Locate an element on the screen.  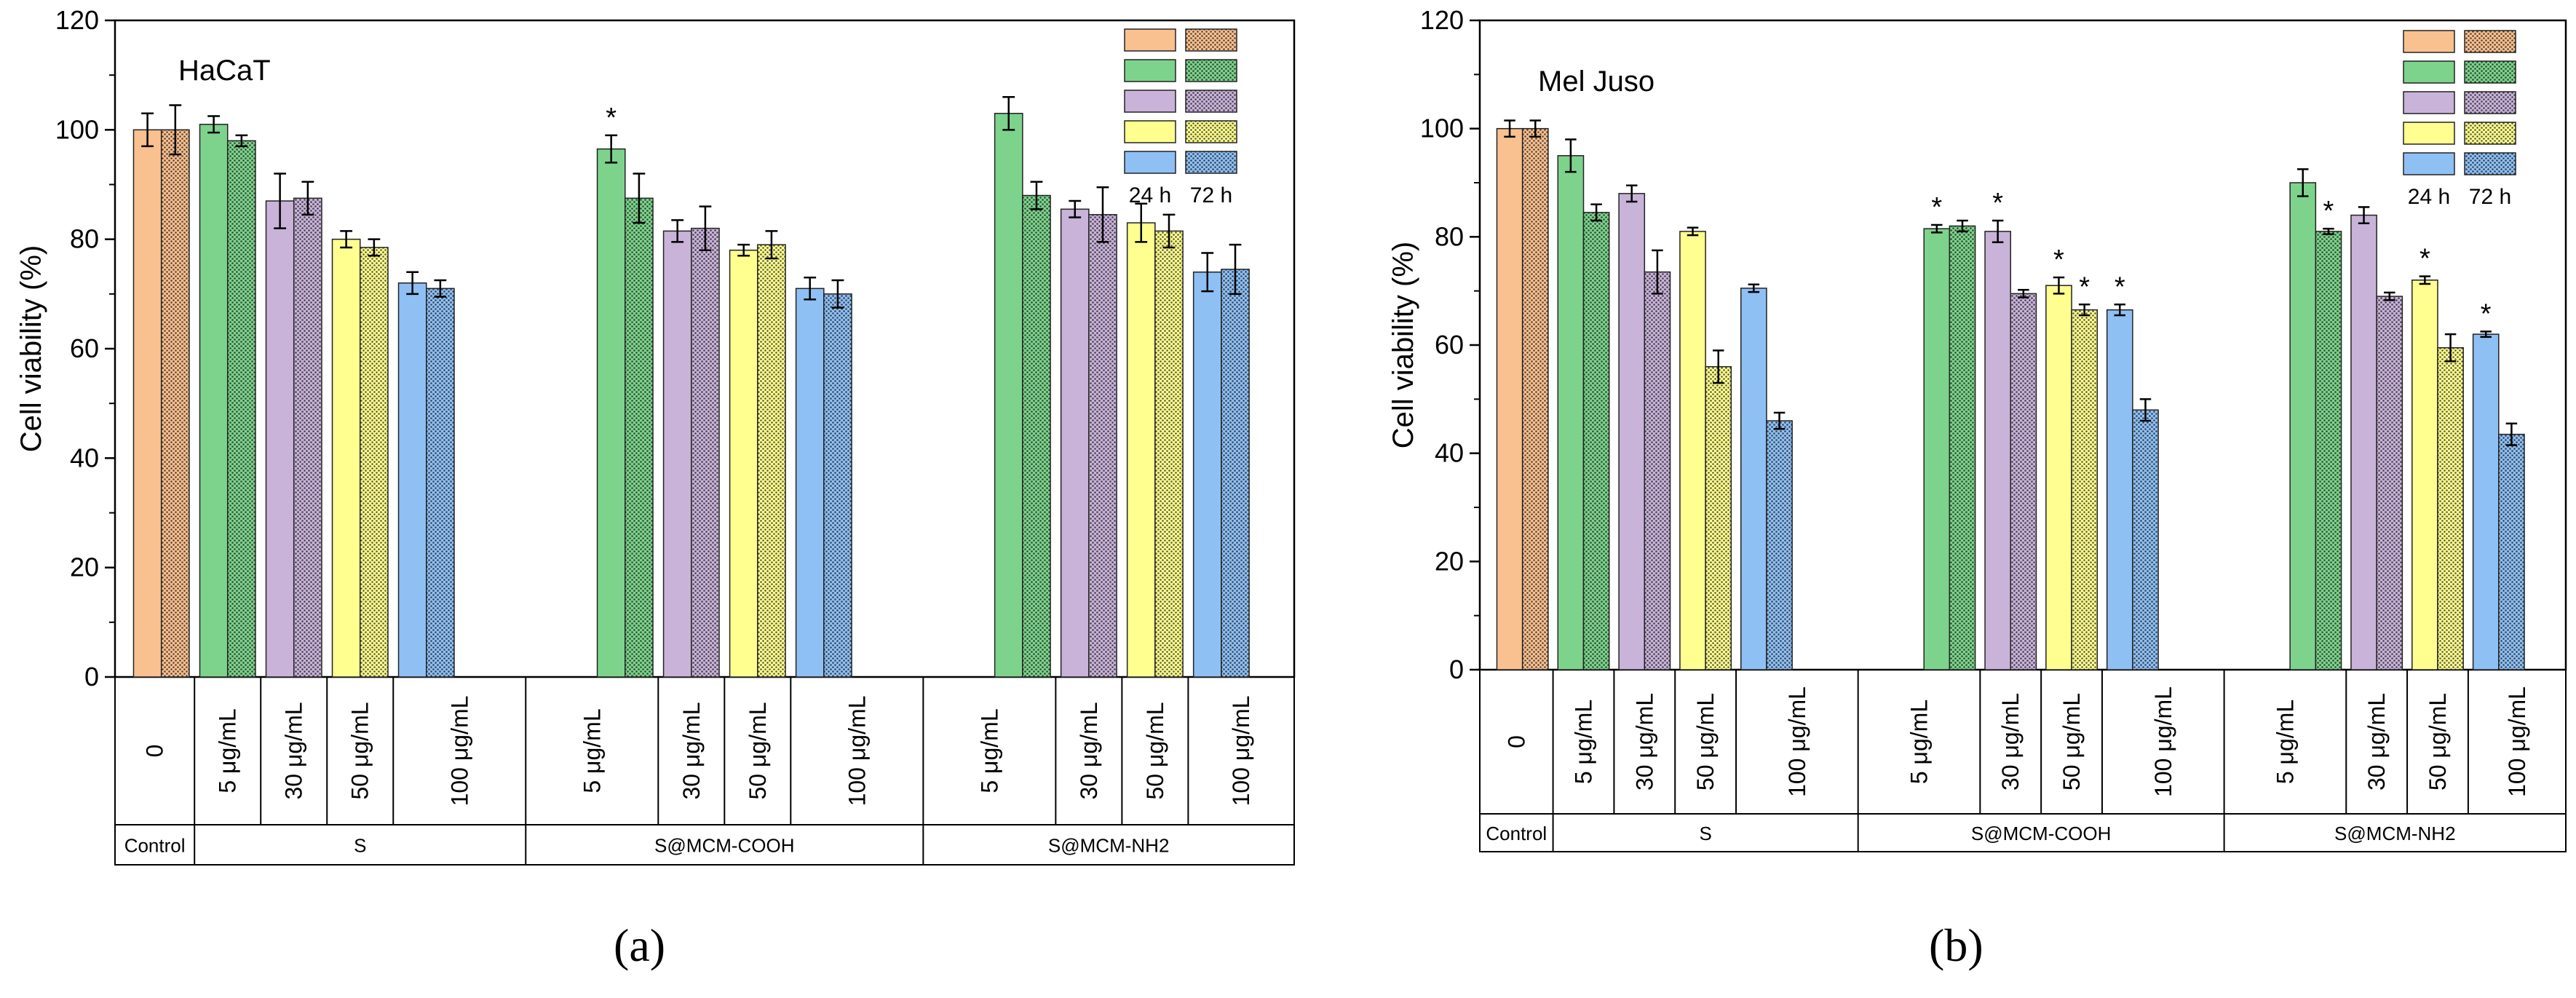
legend: 24 h 72 h is located at coordinates (2459, 119).